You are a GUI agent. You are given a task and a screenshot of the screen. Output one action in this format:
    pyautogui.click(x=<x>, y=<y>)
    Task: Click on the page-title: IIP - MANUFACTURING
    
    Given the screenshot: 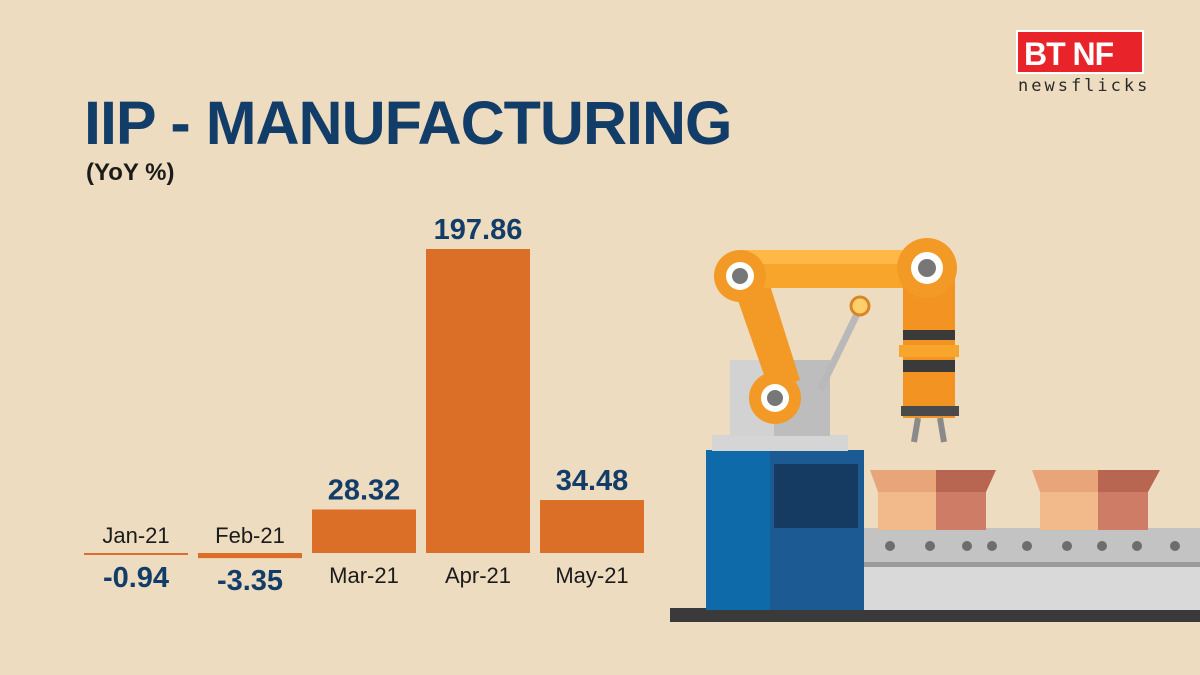 What is the action you would take?
    pyautogui.click(x=408, y=123)
    